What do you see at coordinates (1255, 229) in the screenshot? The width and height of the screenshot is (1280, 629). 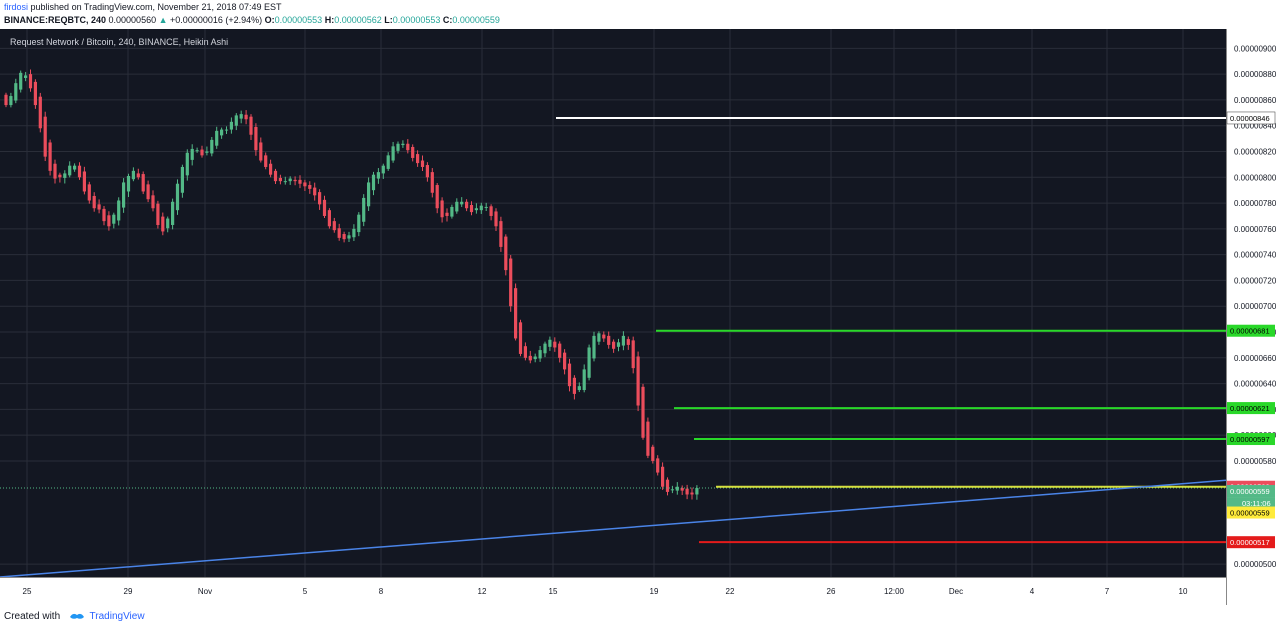 I see `y-tick-label: 0.00000760` at bounding box center [1255, 229].